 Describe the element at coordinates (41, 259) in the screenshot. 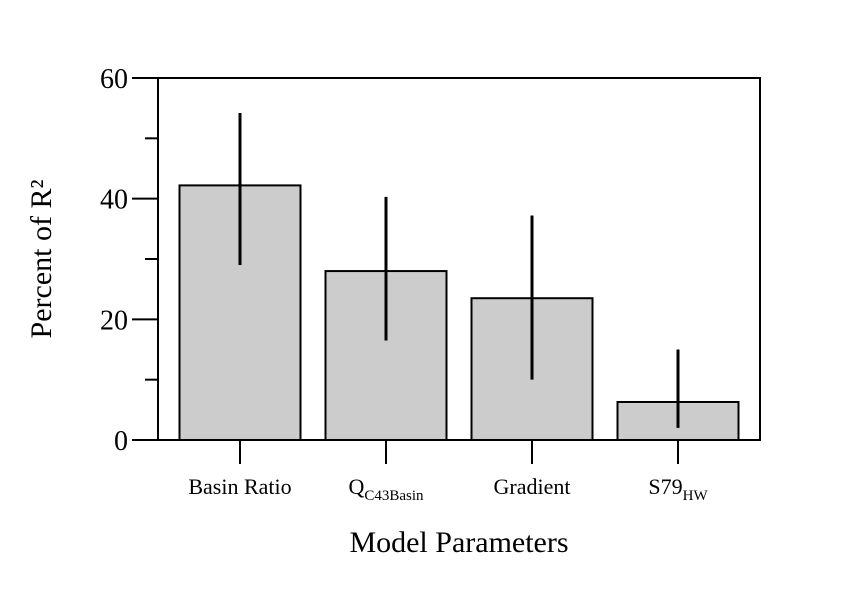

I see `y-axis-title: Percent of R²` at that location.